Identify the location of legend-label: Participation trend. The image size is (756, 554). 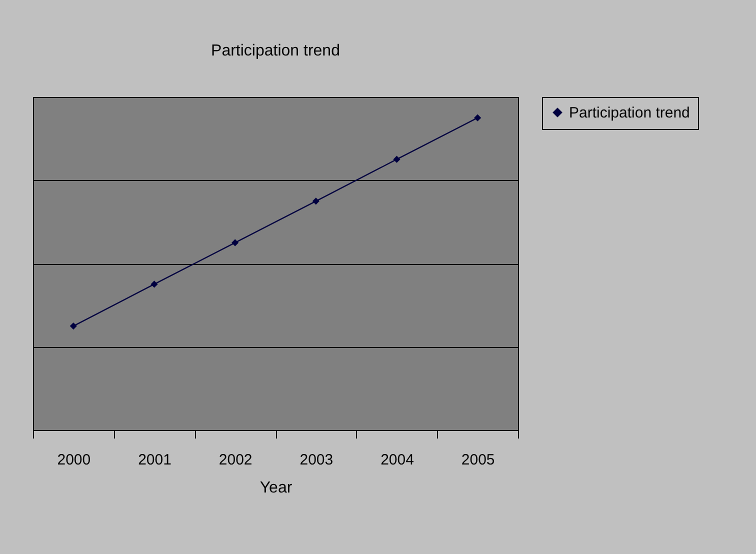
(629, 113).